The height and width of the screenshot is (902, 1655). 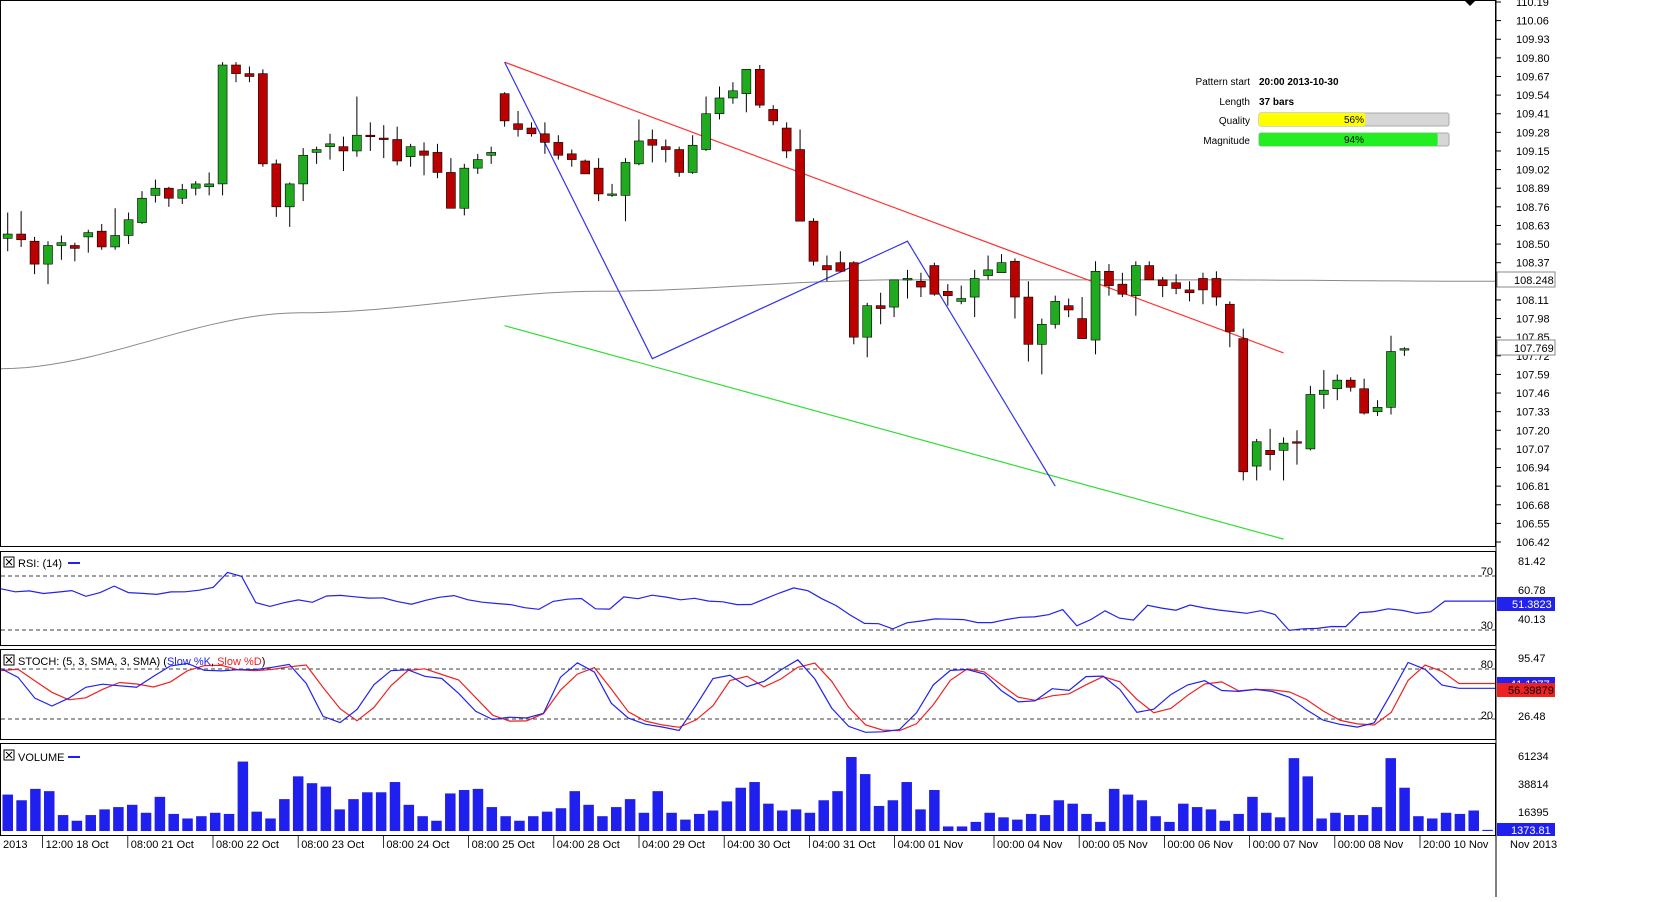 What do you see at coordinates (1533, 394) in the screenshot?
I see `price-tick-label: 107.46` at bounding box center [1533, 394].